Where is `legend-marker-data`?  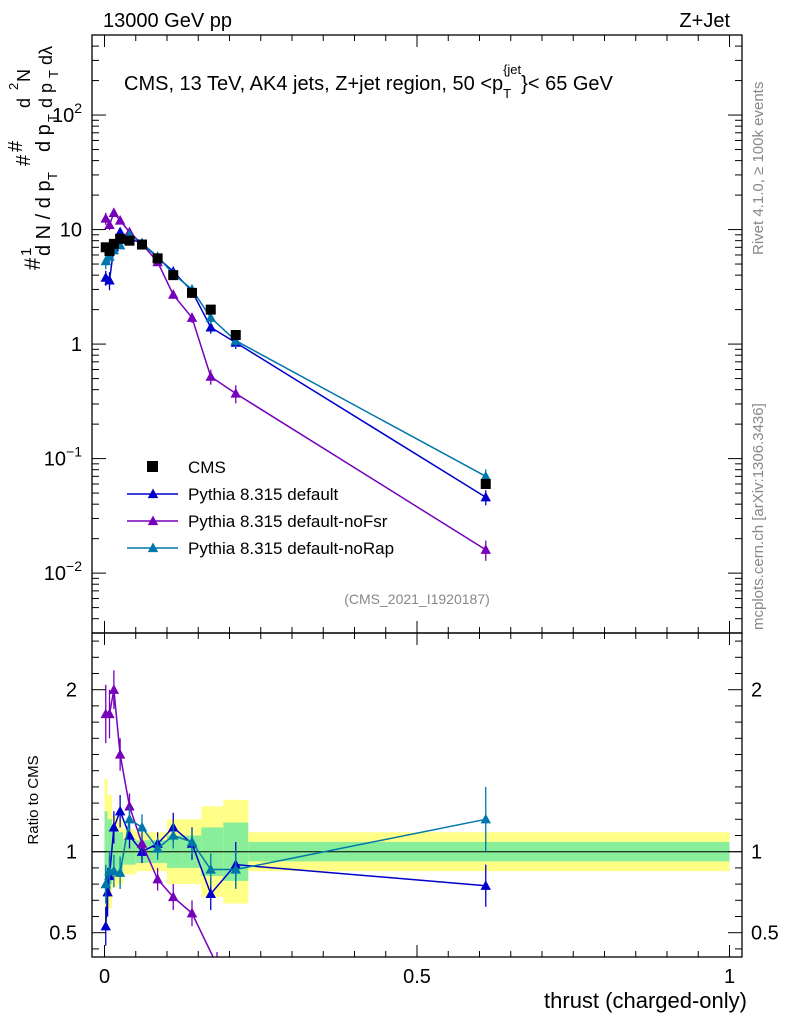 legend-marker-data is located at coordinates (152, 466).